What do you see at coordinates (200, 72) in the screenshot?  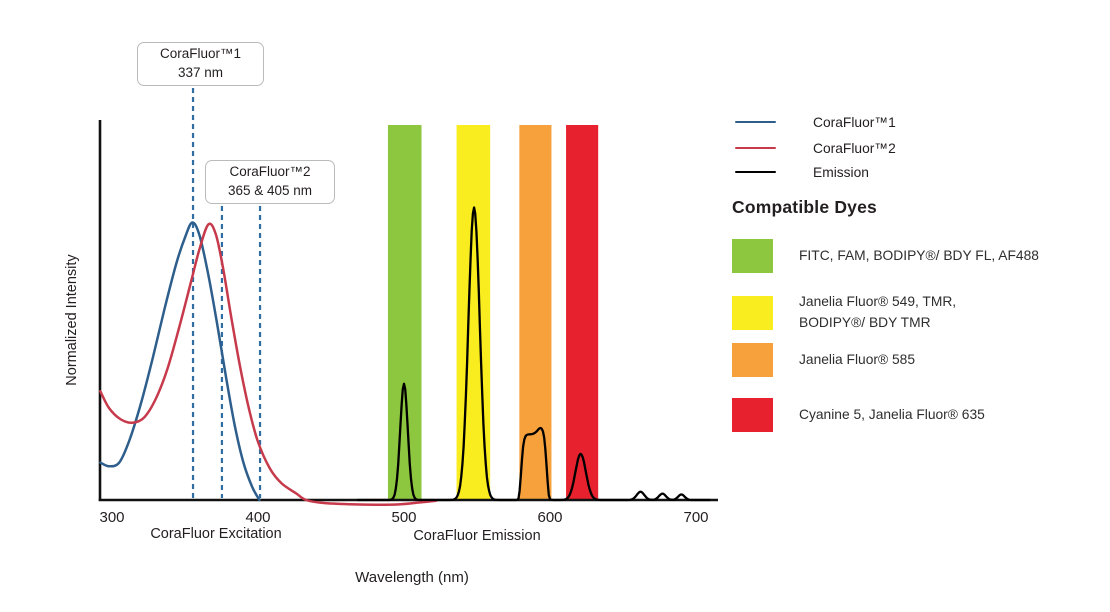 I see `annotation-corafluor1-wavelength: 337 nm` at bounding box center [200, 72].